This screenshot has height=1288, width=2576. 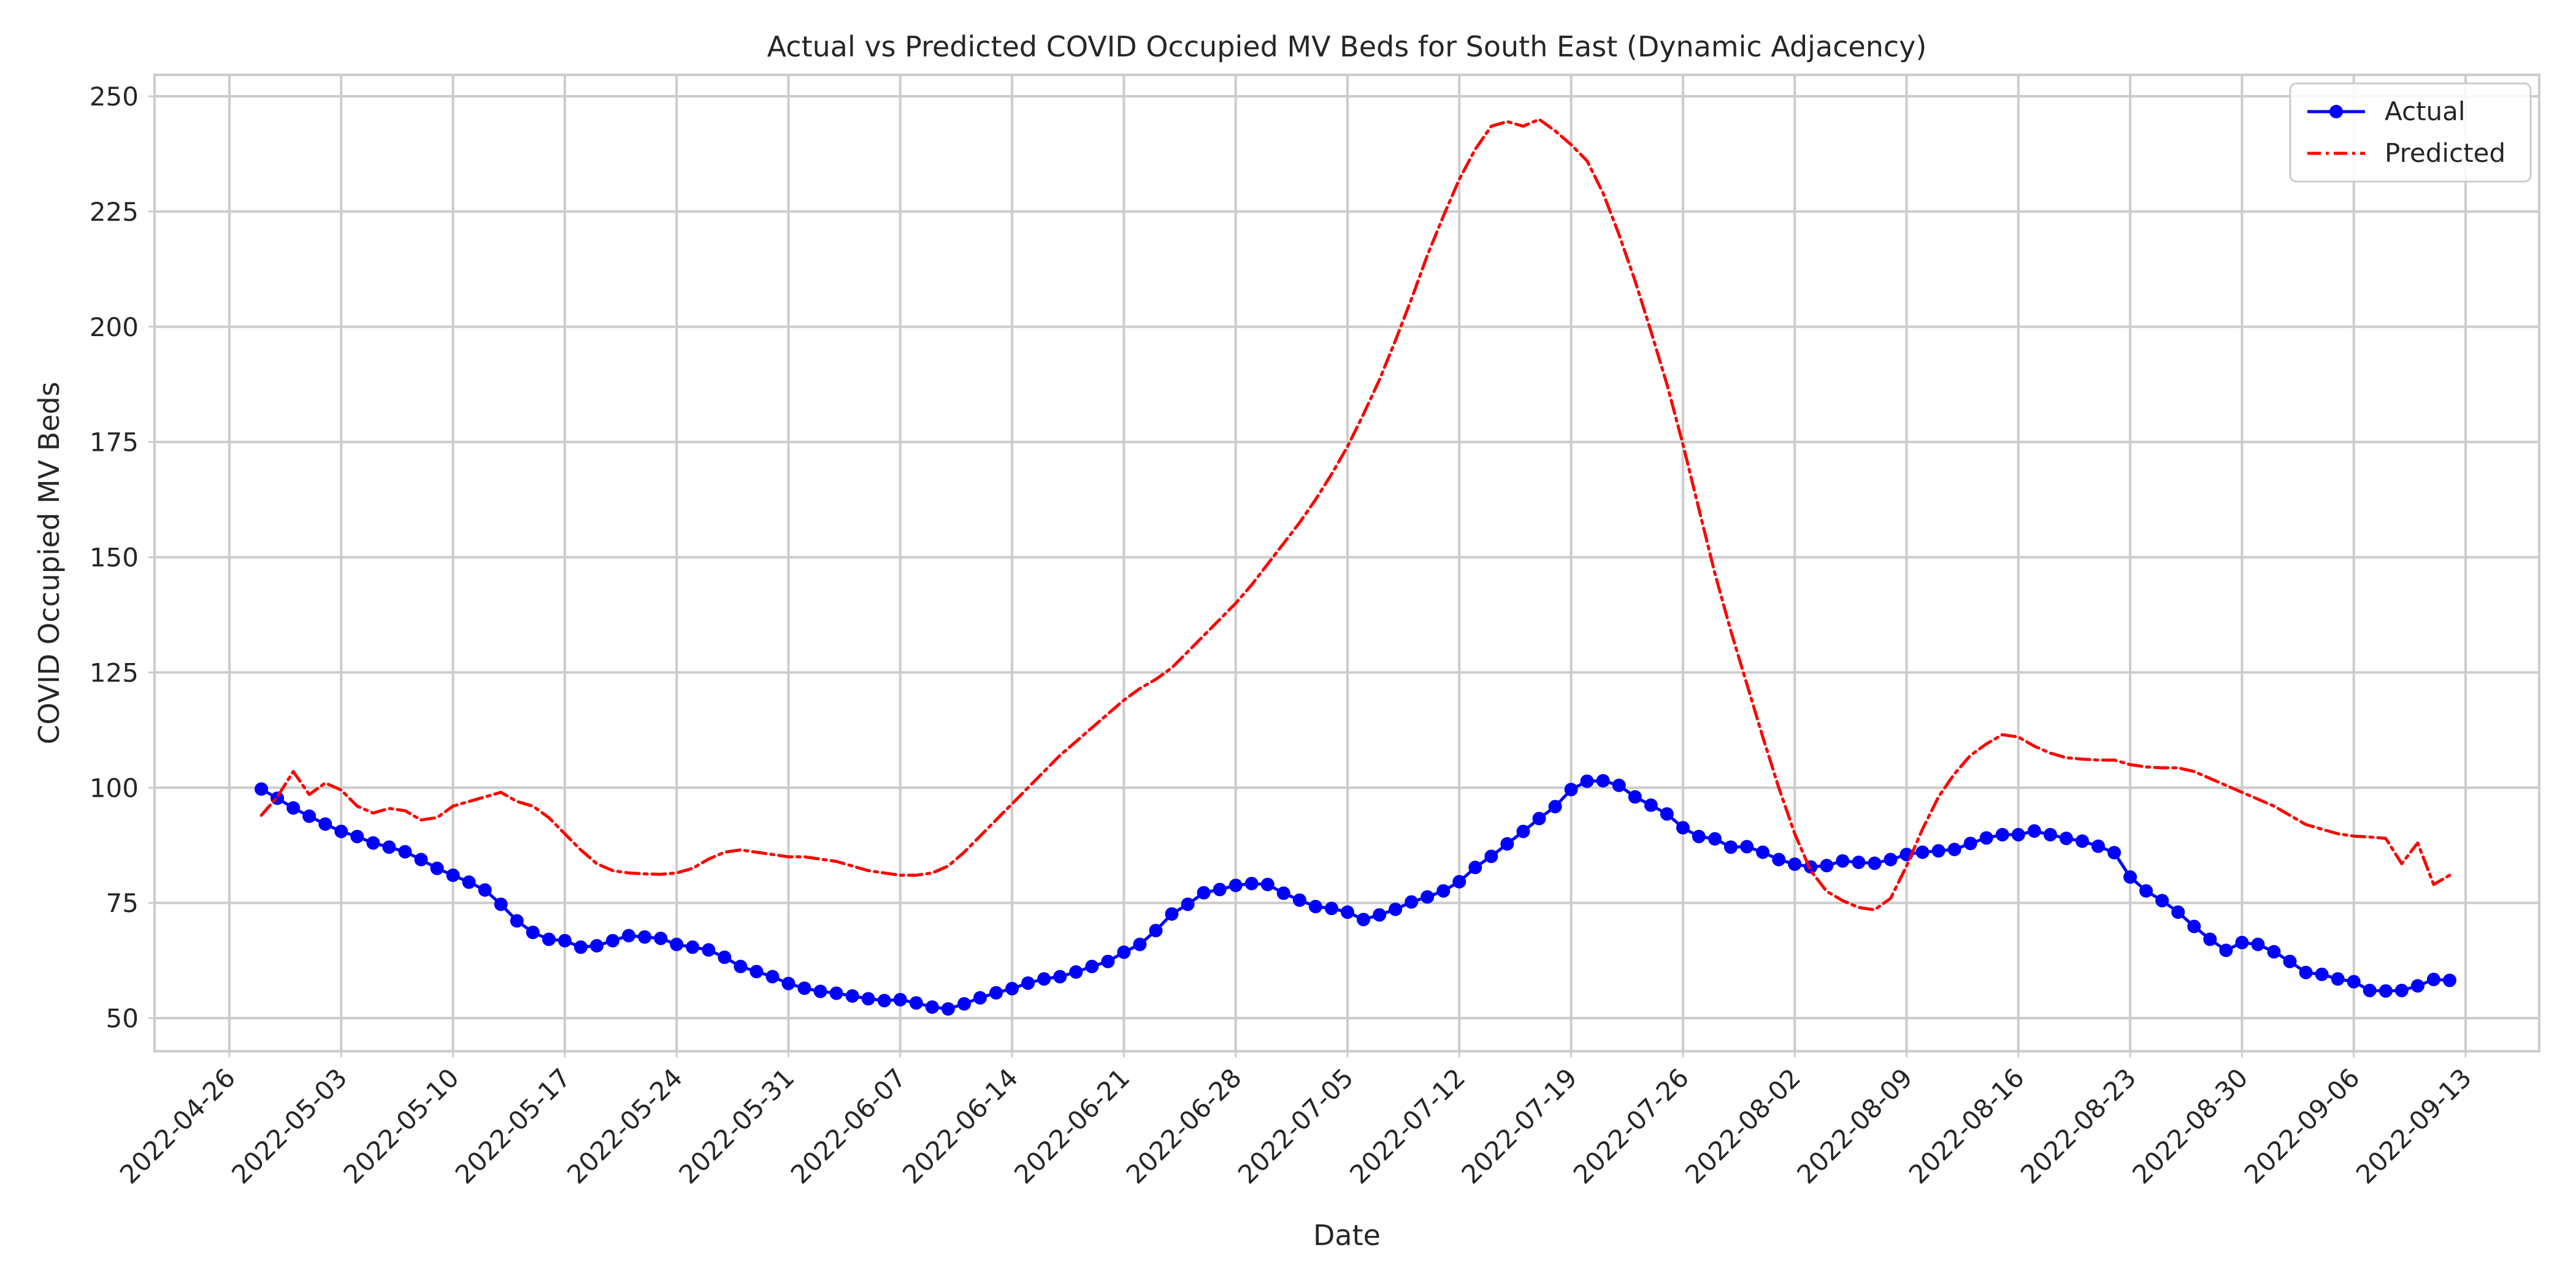 What do you see at coordinates (114, 558) in the screenshot?
I see `y-tick-label: 150` at bounding box center [114, 558].